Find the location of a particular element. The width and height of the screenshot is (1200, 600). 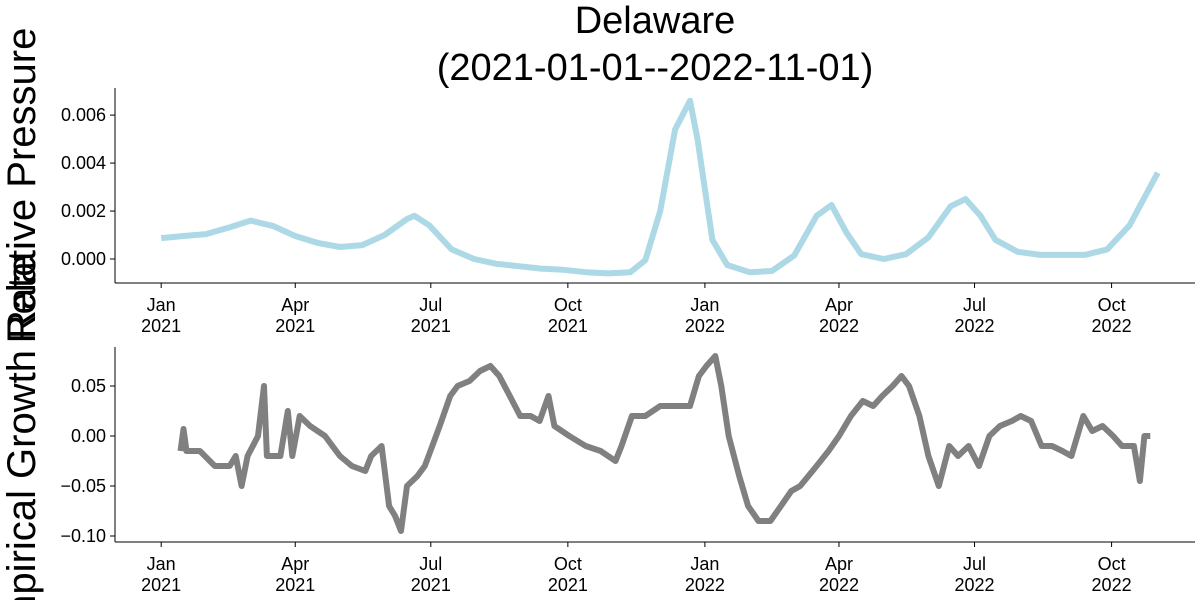

y-axis-label: Relative Pressure is located at coordinates (22, 186).